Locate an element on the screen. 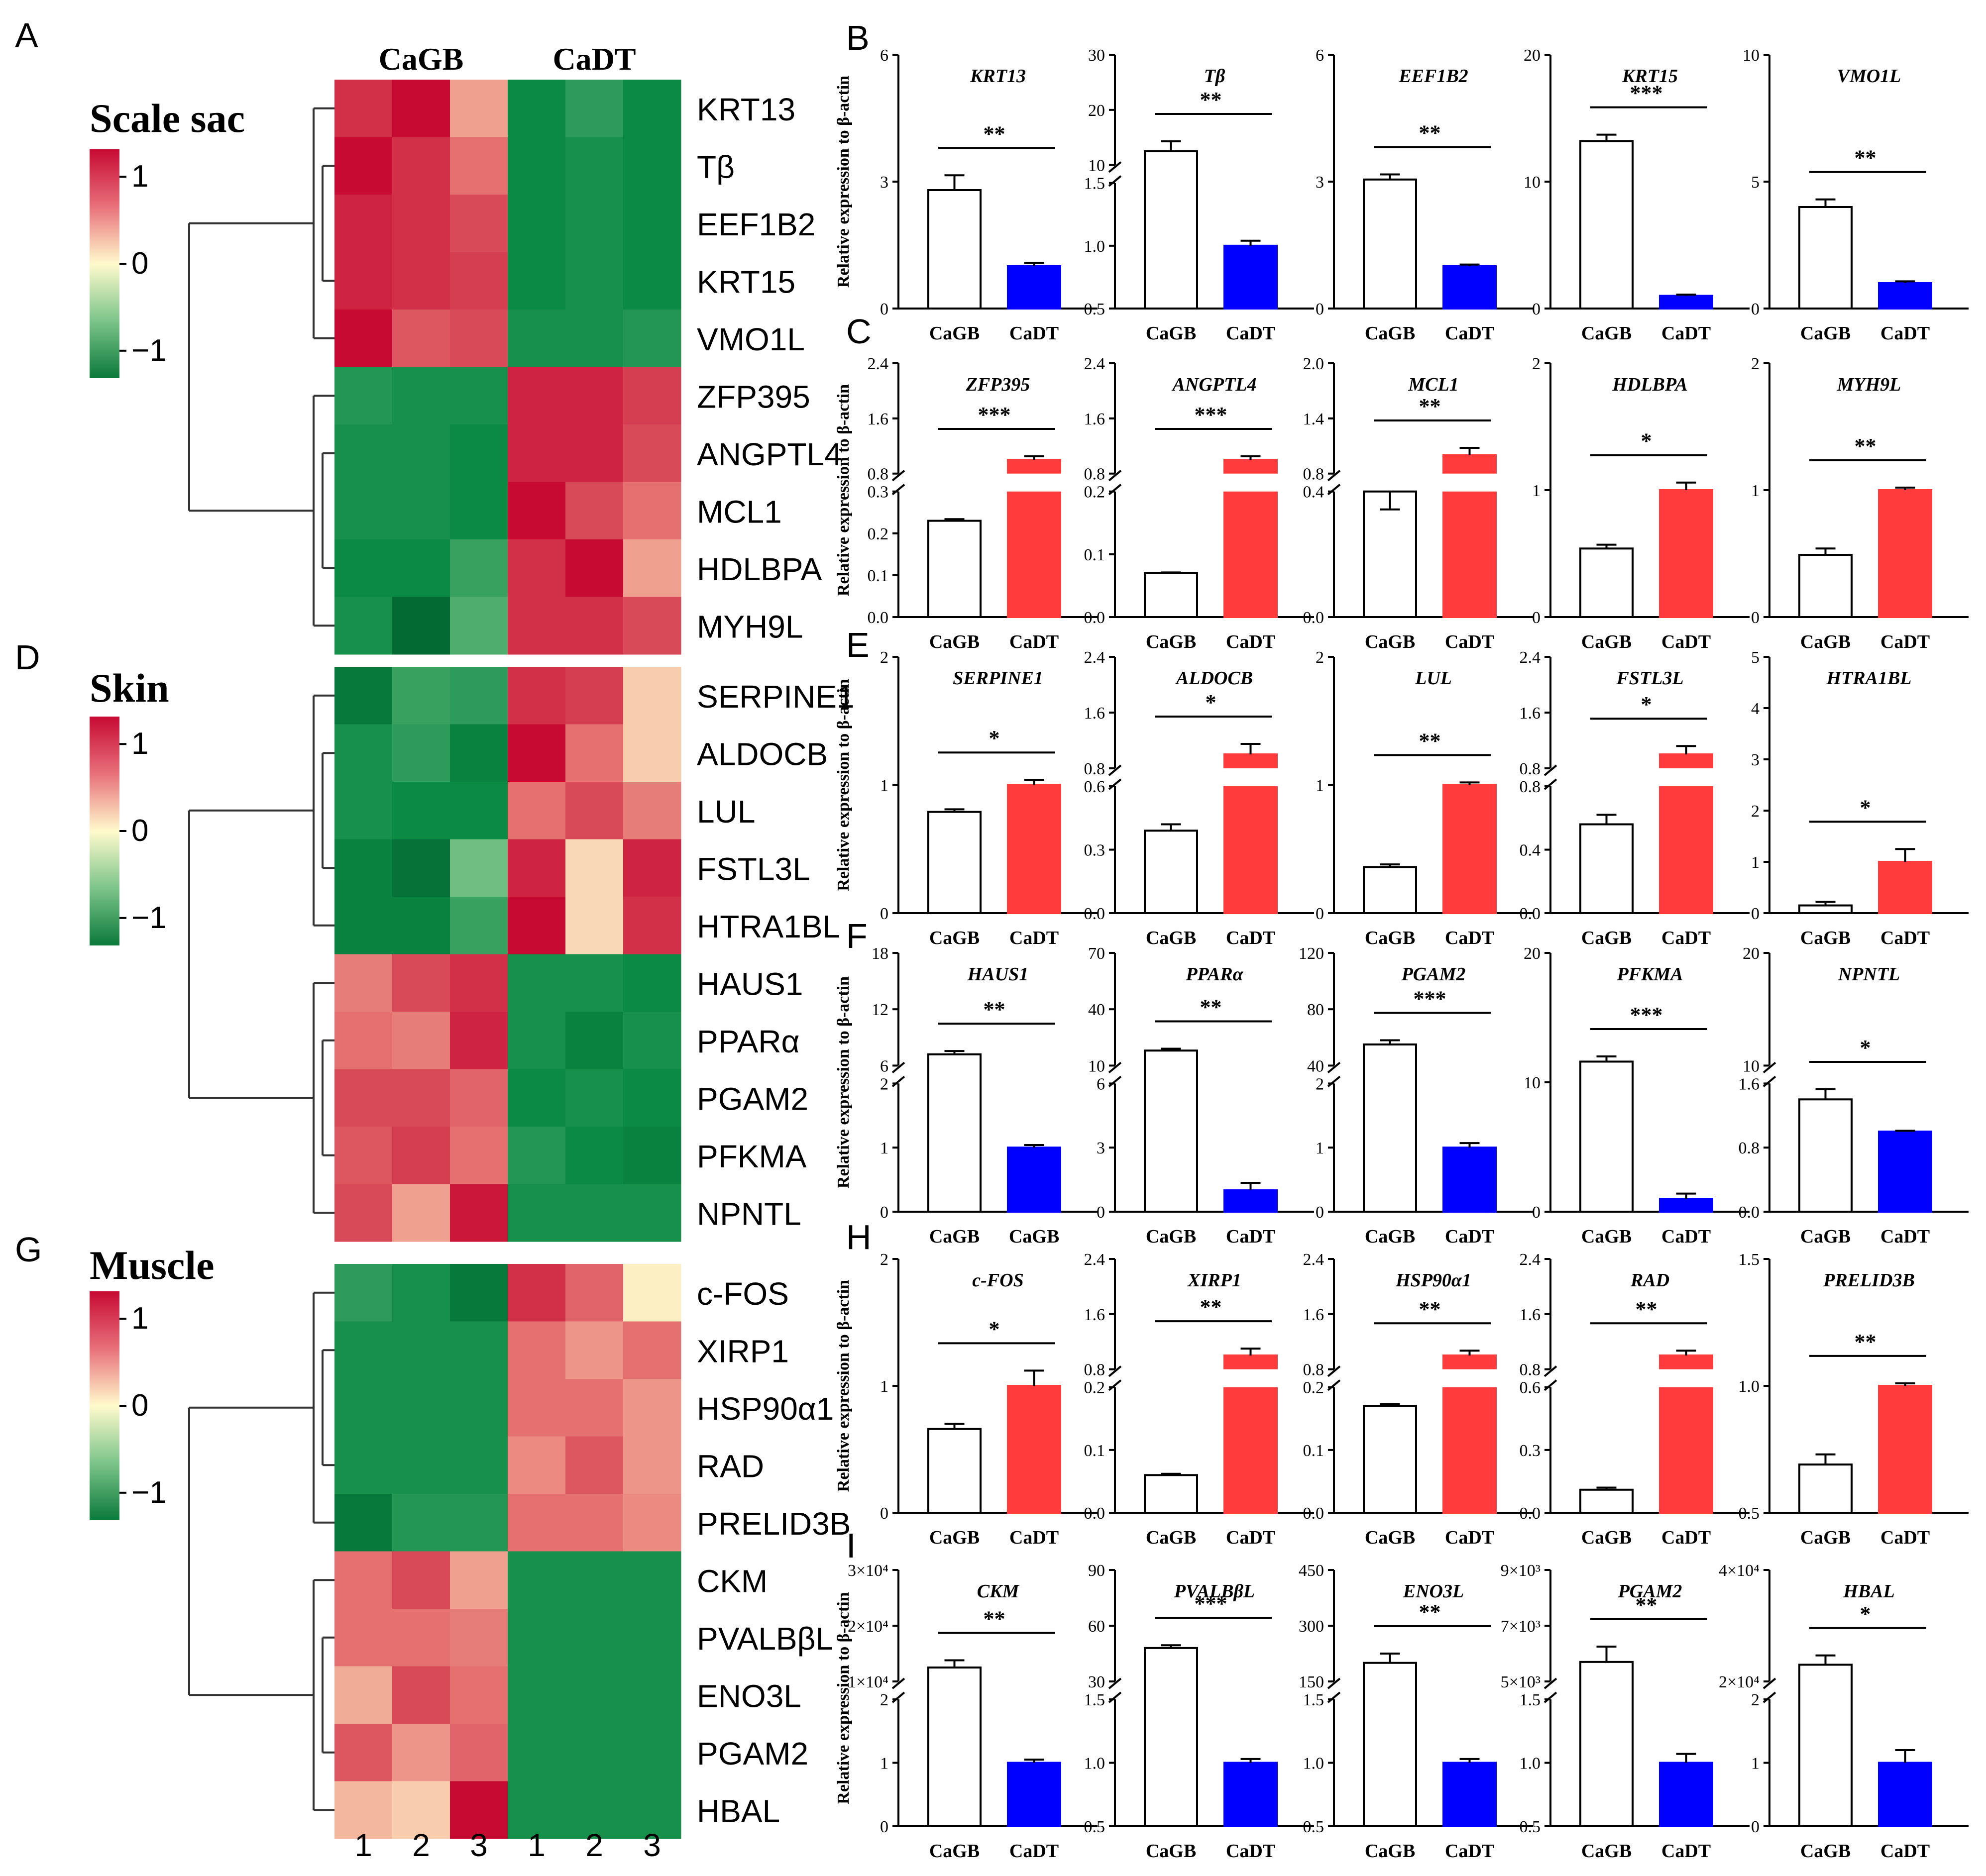 The image size is (1986, 1876). heatmap-row-label: PFKMA is located at coordinates (752, 1156).